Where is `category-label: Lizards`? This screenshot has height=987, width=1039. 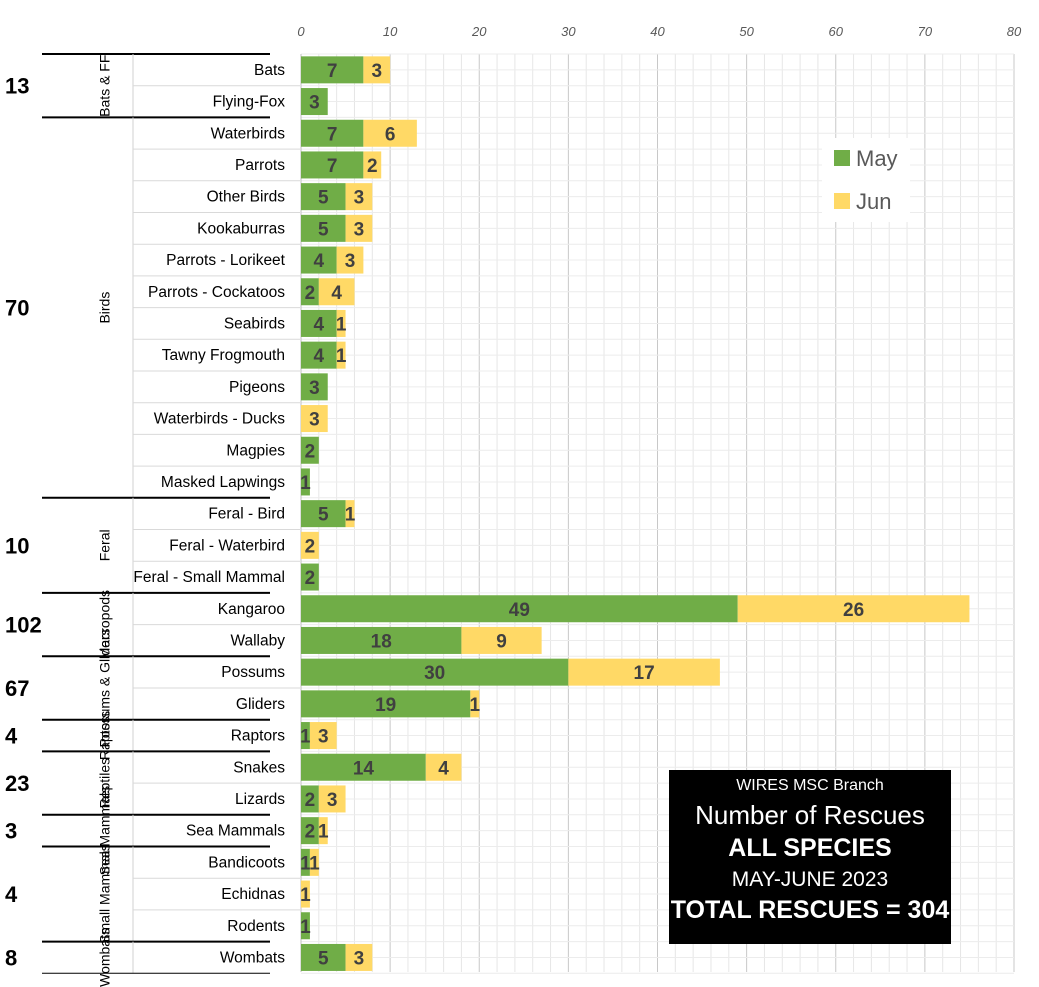 category-label: Lizards is located at coordinates (260, 799).